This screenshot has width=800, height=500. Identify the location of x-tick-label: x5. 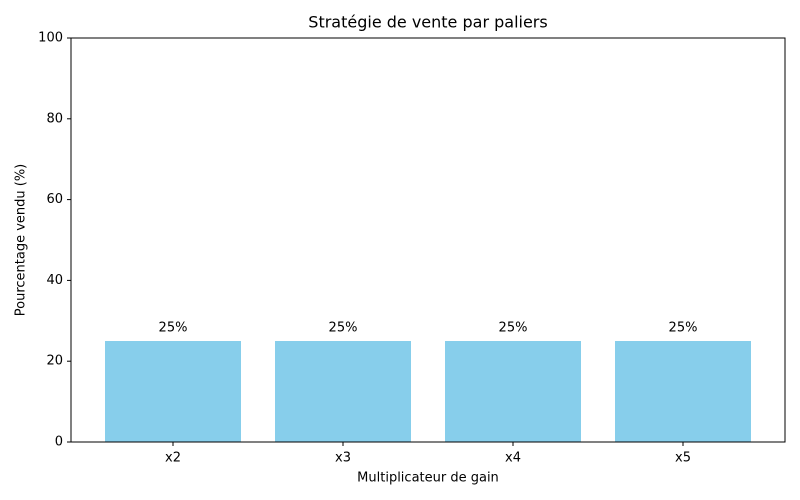
(683, 458).